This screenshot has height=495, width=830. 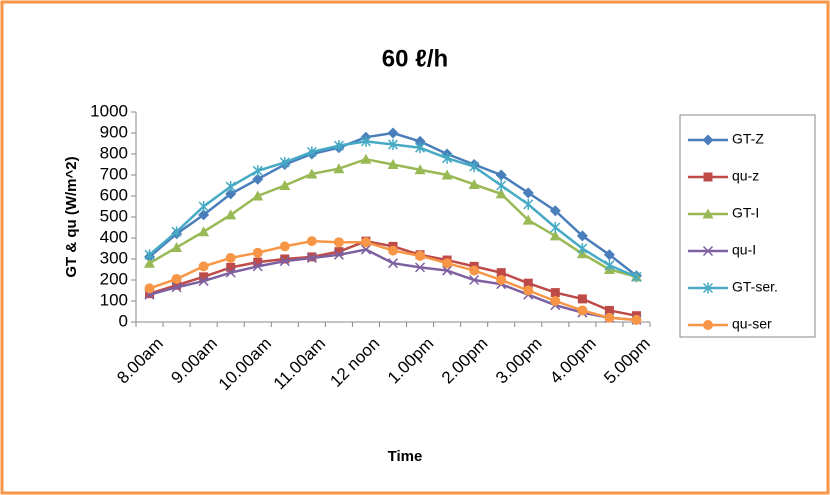 What do you see at coordinates (114, 194) in the screenshot?
I see `y-tick-label: 600` at bounding box center [114, 194].